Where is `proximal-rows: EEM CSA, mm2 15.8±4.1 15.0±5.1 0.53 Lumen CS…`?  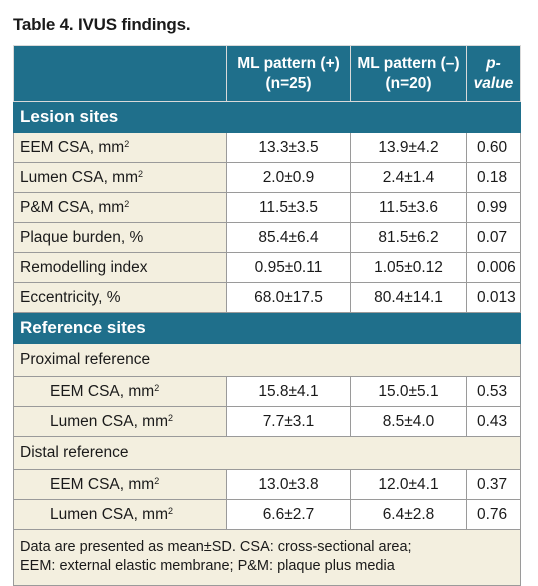
proximal-rows: EEM CSA, mm2 15.8±4.1 15.0±5.1 0.53 Lumen CS… is located at coordinates (267, 406).